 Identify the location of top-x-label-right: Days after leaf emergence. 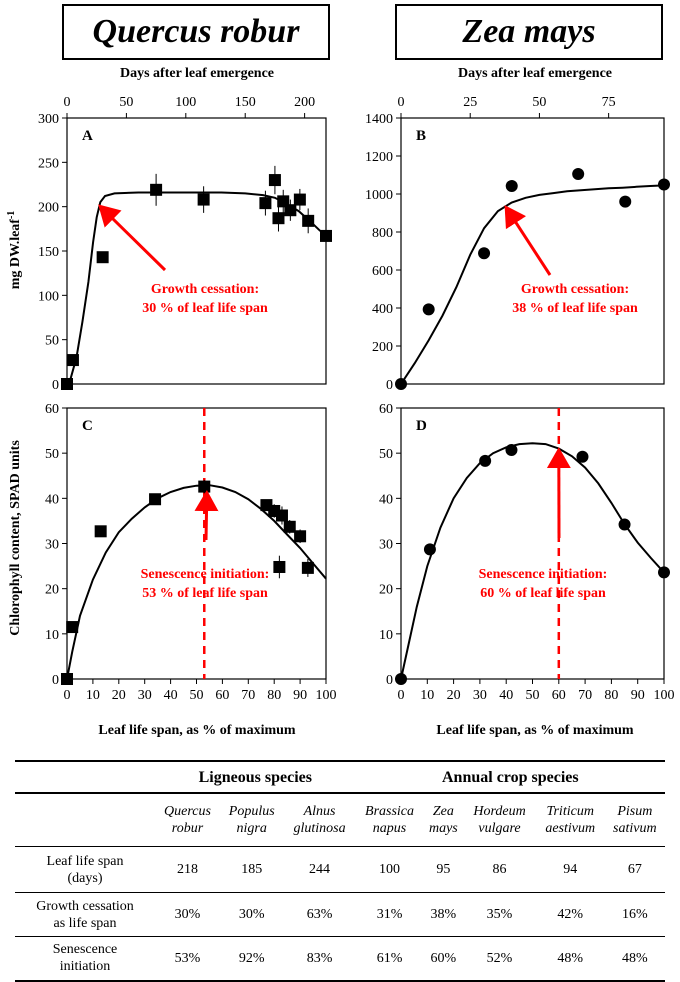
(535, 73).